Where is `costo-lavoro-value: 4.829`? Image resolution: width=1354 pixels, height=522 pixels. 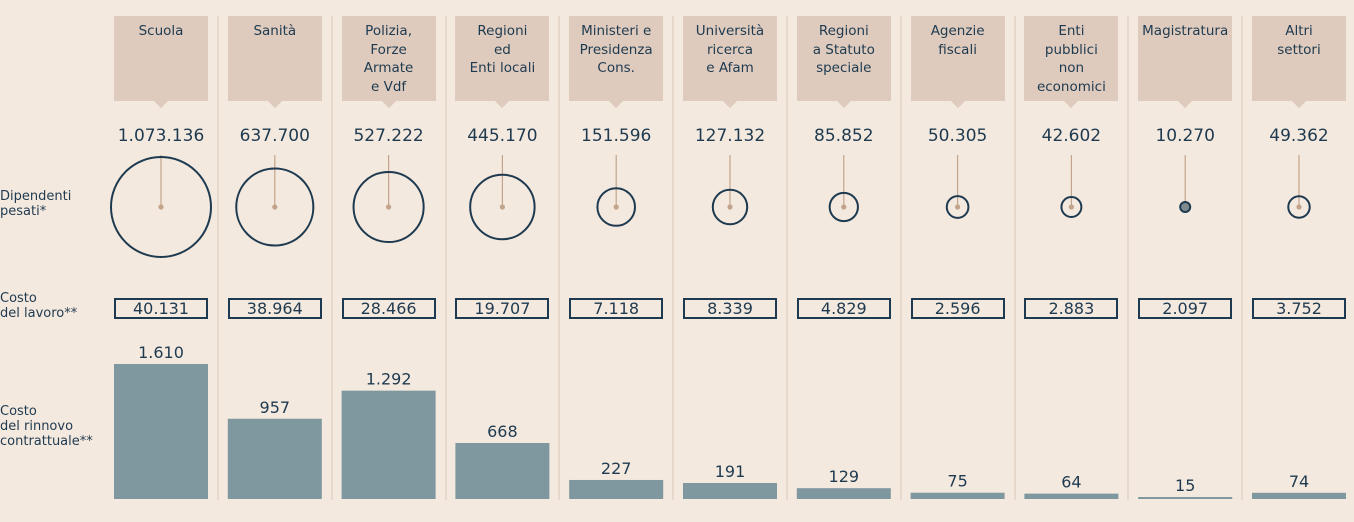 costo-lavoro-value: 4.829 is located at coordinates (843, 308).